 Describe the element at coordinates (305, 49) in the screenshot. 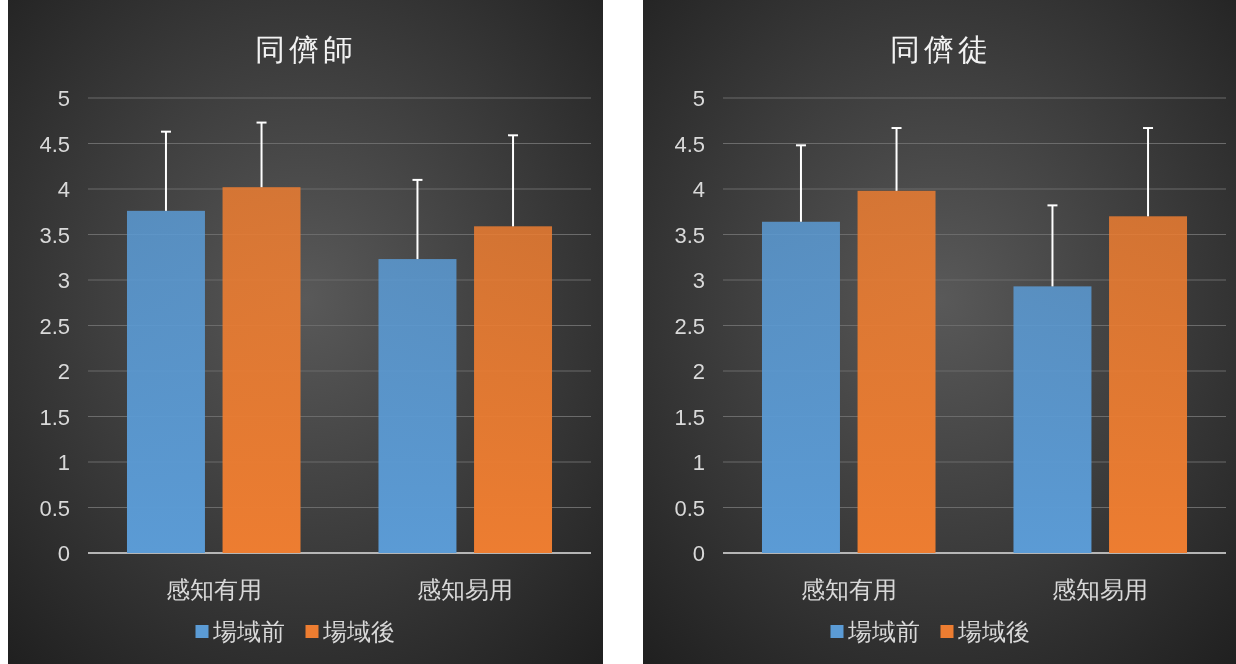

I see `chart-title: 同儕師` at that location.